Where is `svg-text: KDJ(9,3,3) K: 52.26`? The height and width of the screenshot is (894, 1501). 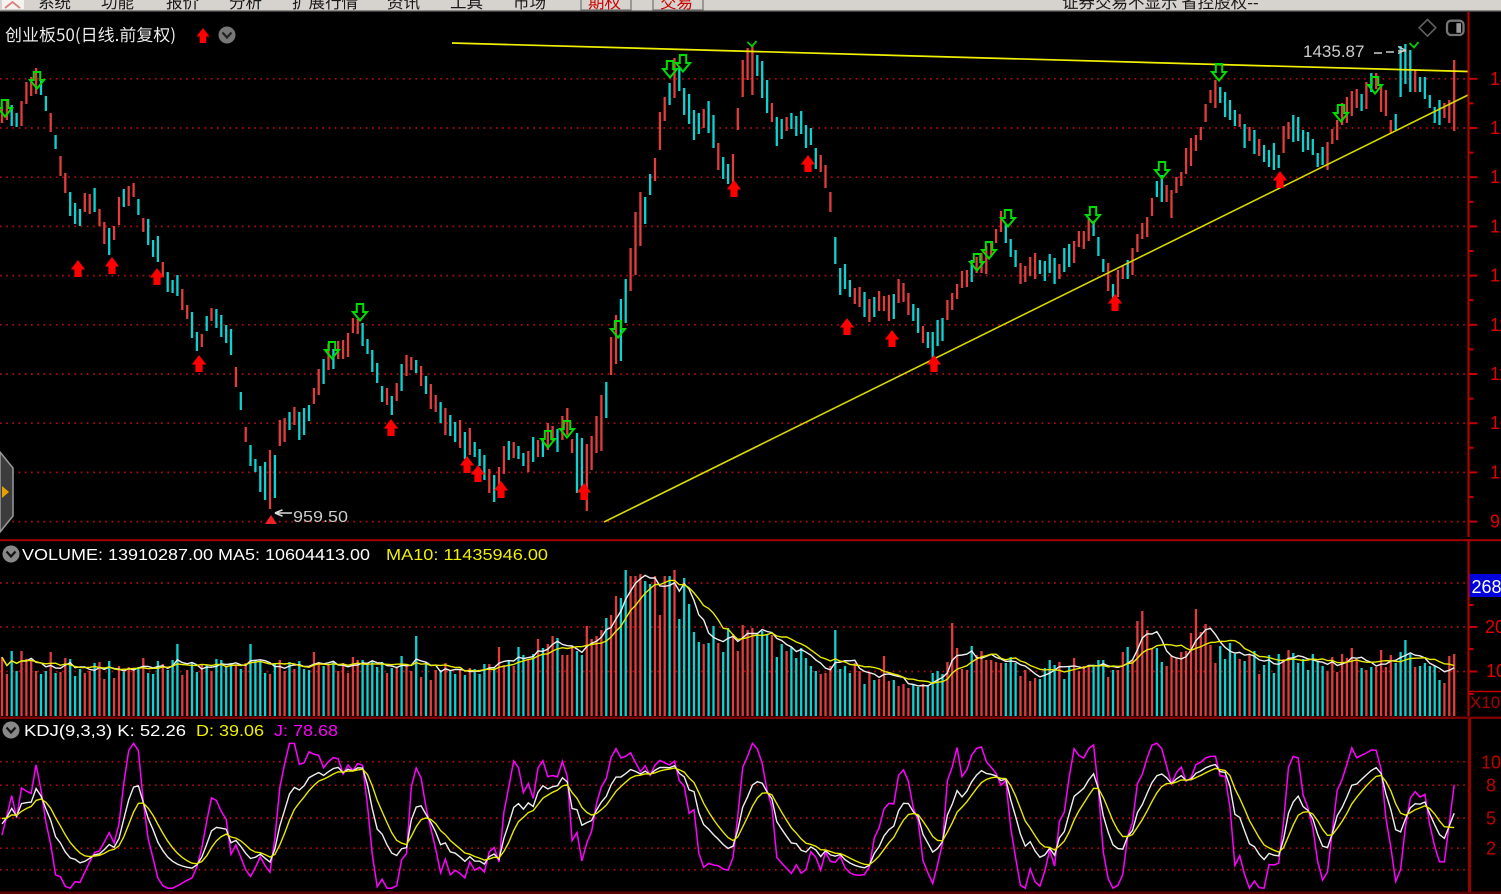
svg-text: KDJ(9,3,3) K: 52.26 is located at coordinates (105, 731).